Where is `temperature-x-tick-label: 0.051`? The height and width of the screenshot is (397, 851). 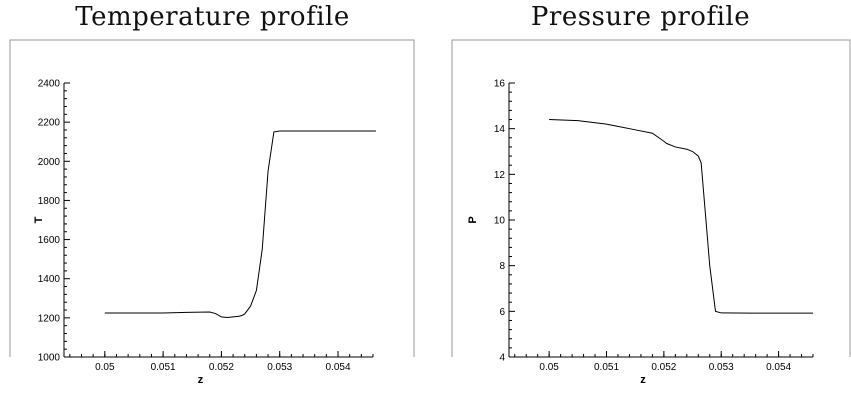 temperature-x-tick-label: 0.051 is located at coordinates (163, 367).